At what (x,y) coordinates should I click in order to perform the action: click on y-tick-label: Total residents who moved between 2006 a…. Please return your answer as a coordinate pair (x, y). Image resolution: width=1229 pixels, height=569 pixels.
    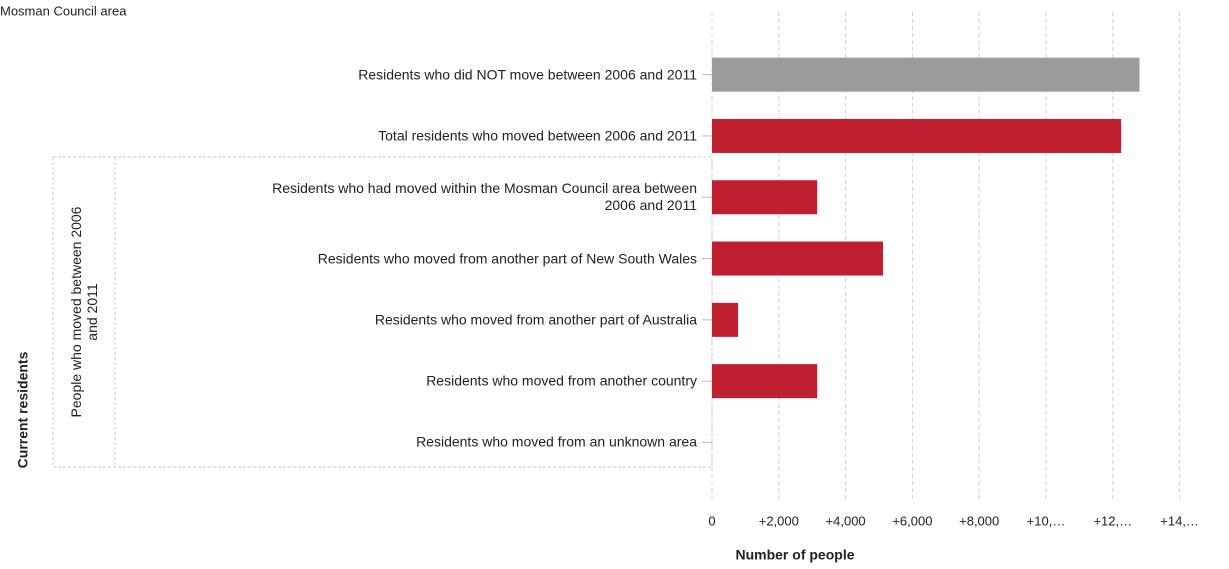
    Looking at the image, I should click on (537, 135).